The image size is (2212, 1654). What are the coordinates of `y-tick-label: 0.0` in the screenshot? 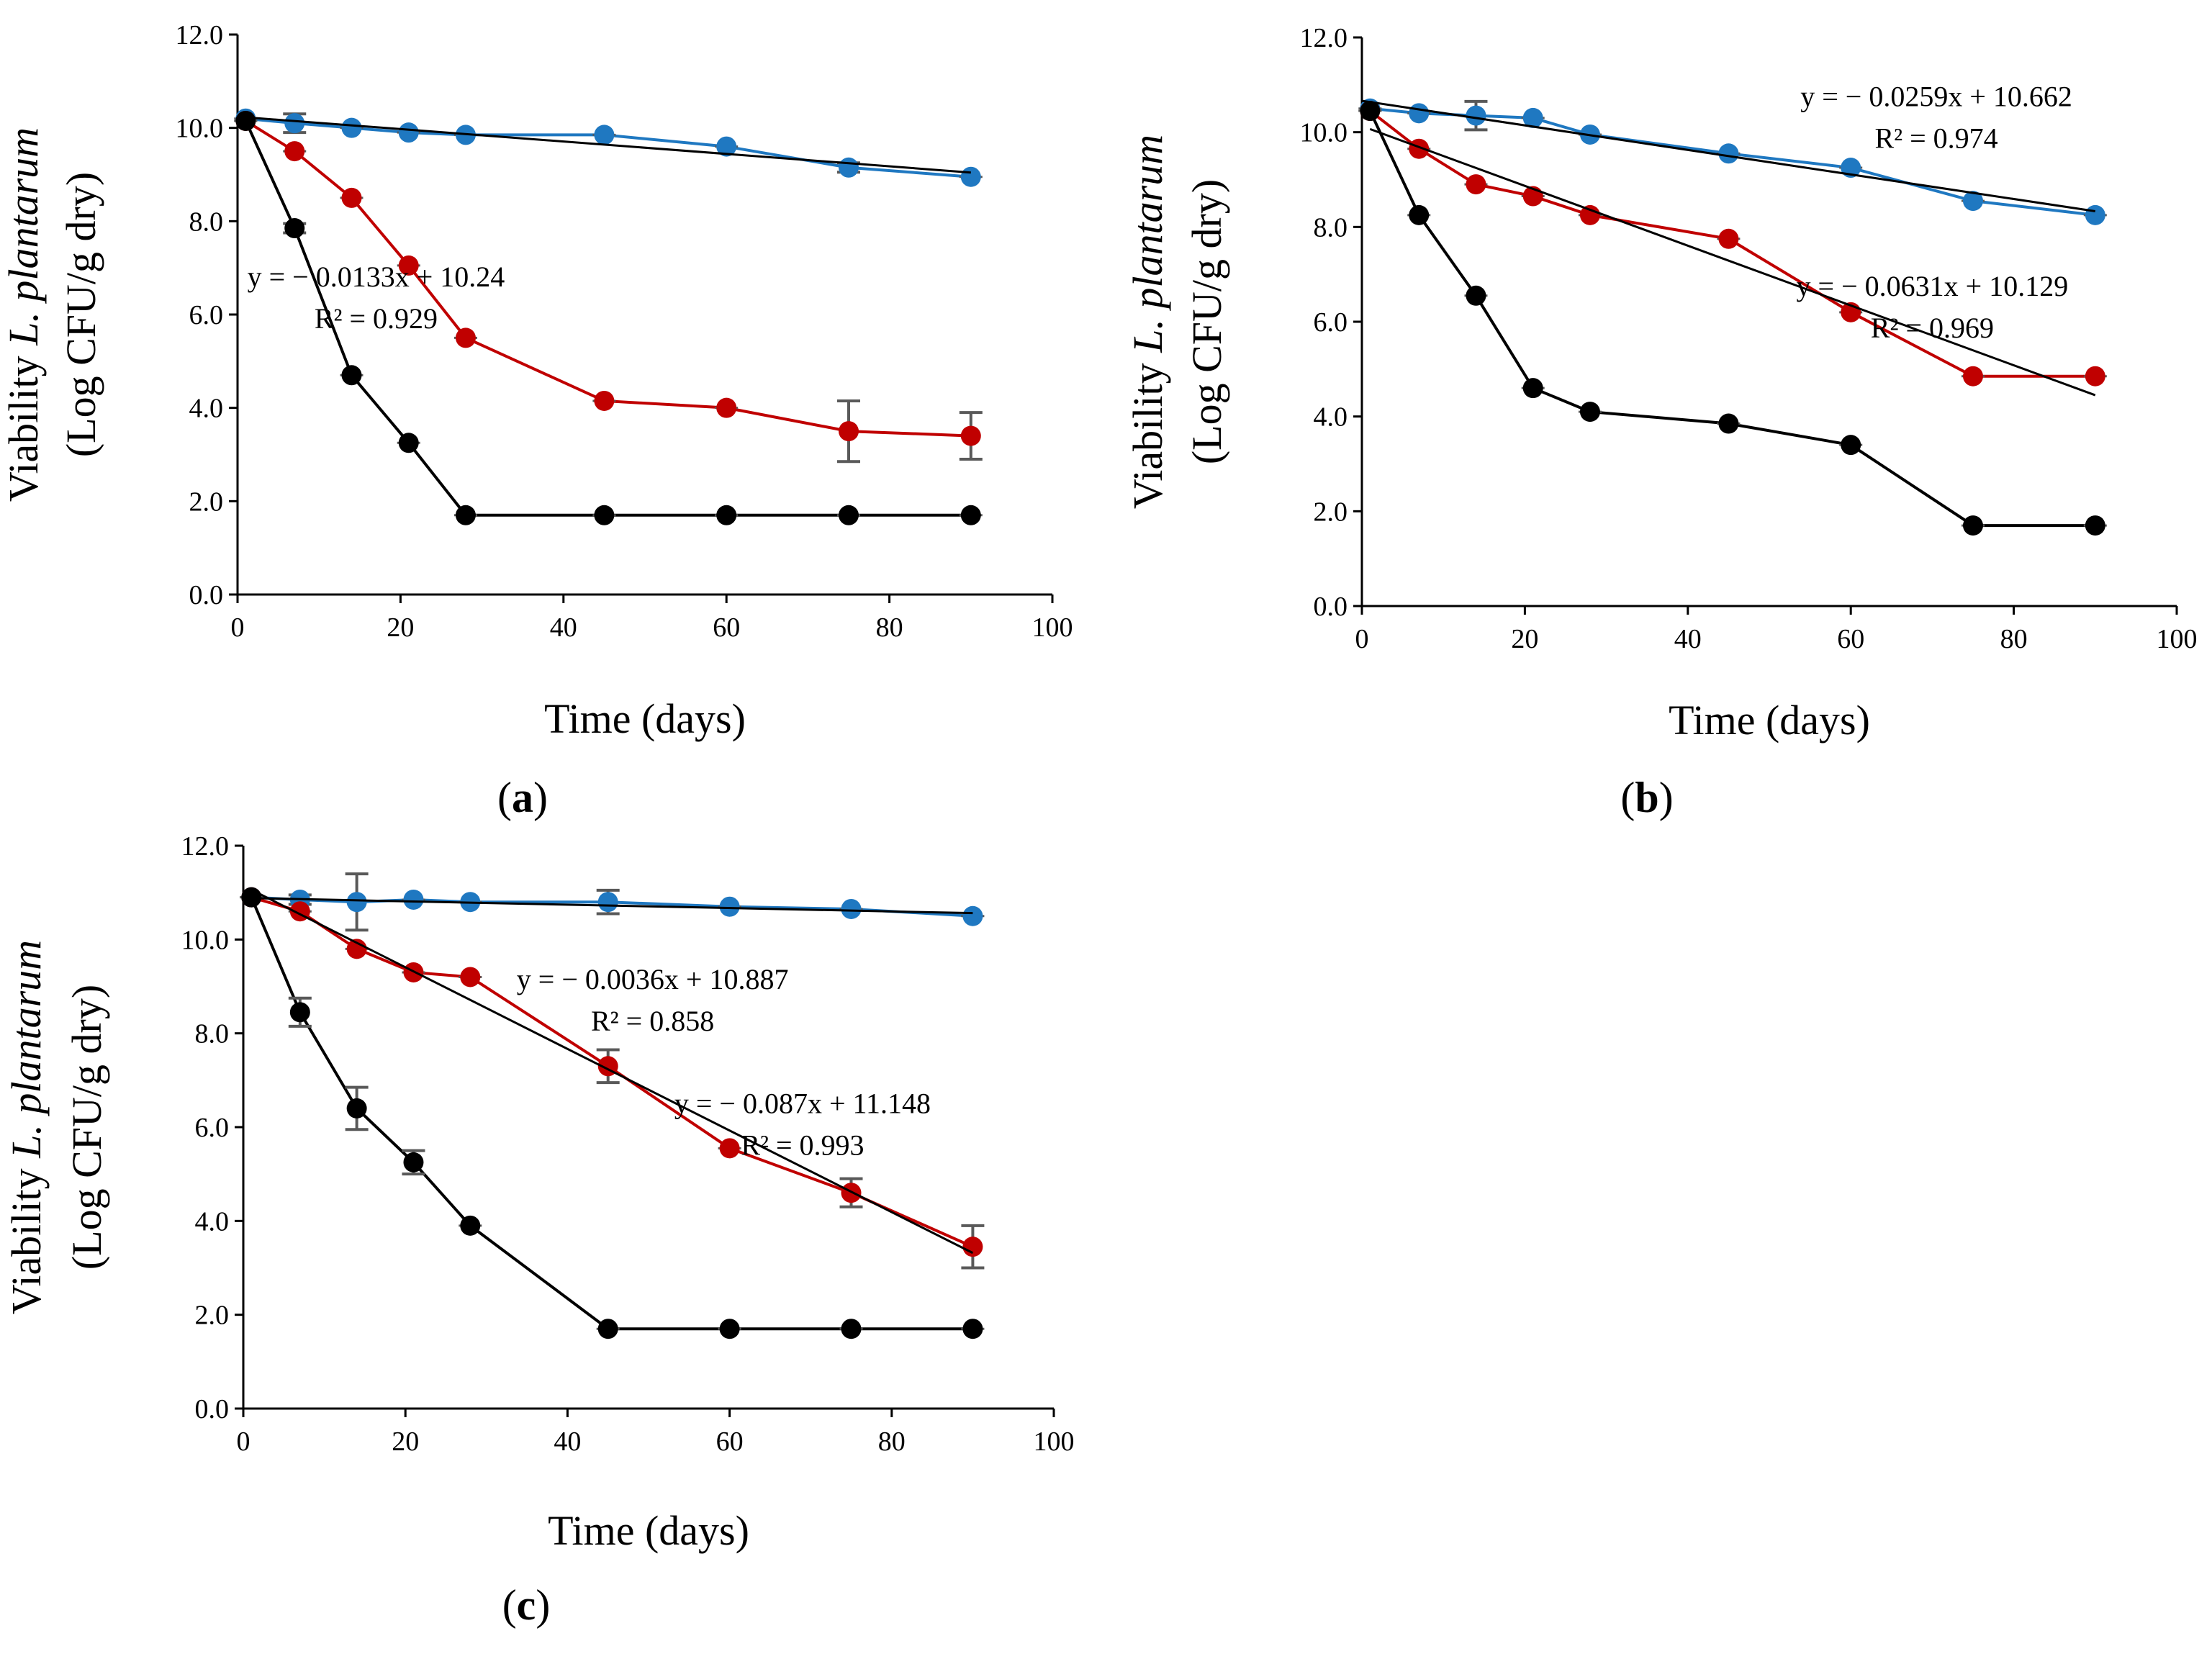 It's located at (212, 1409).